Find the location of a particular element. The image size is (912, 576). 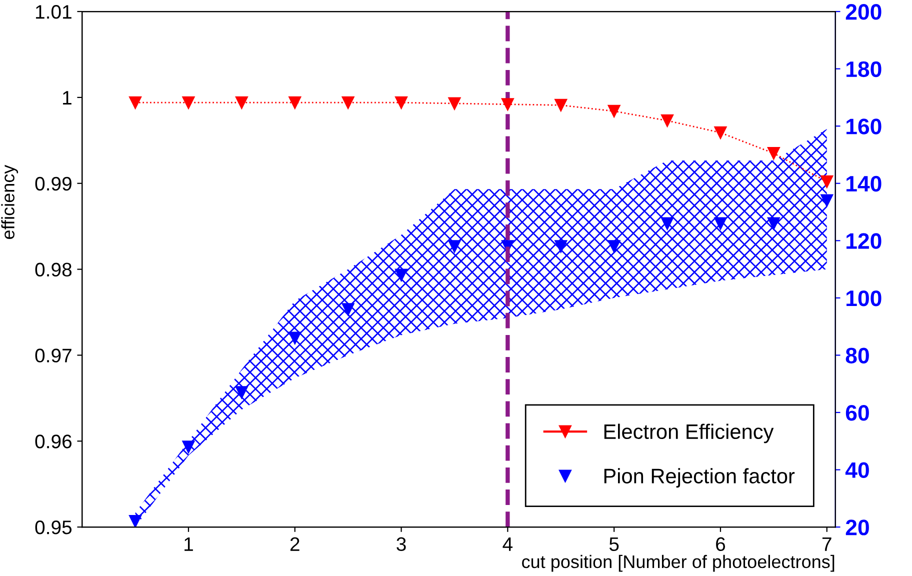

y-tick-label: 0.95 is located at coordinates (53, 527).